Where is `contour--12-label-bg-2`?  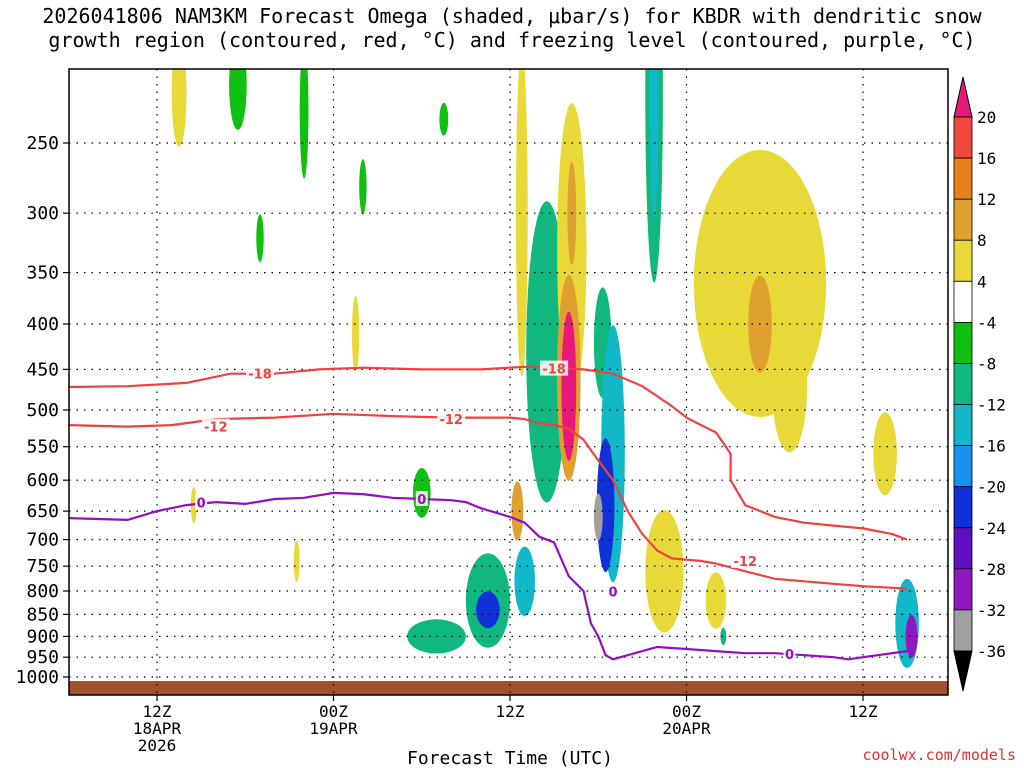 contour--12-label-bg-2 is located at coordinates (451, 419).